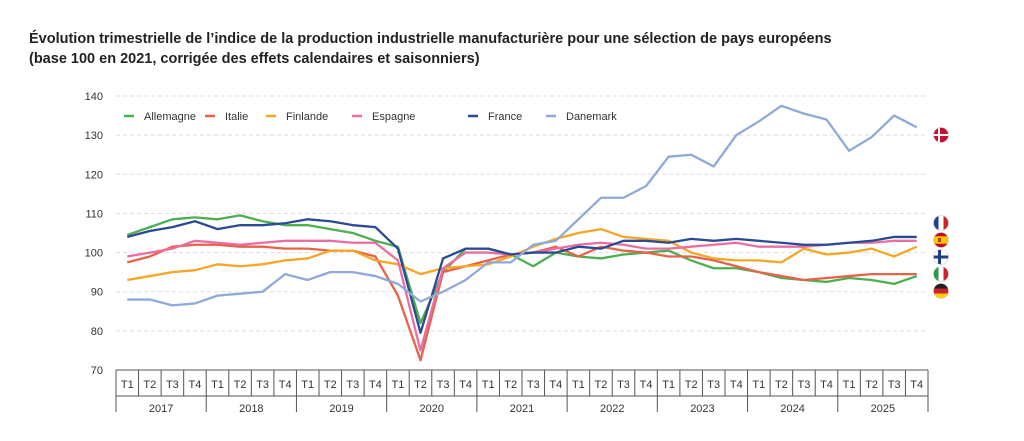 Image resolution: width=1024 pixels, height=441 pixels. What do you see at coordinates (941, 223) in the screenshot?
I see `france-flag` at bounding box center [941, 223].